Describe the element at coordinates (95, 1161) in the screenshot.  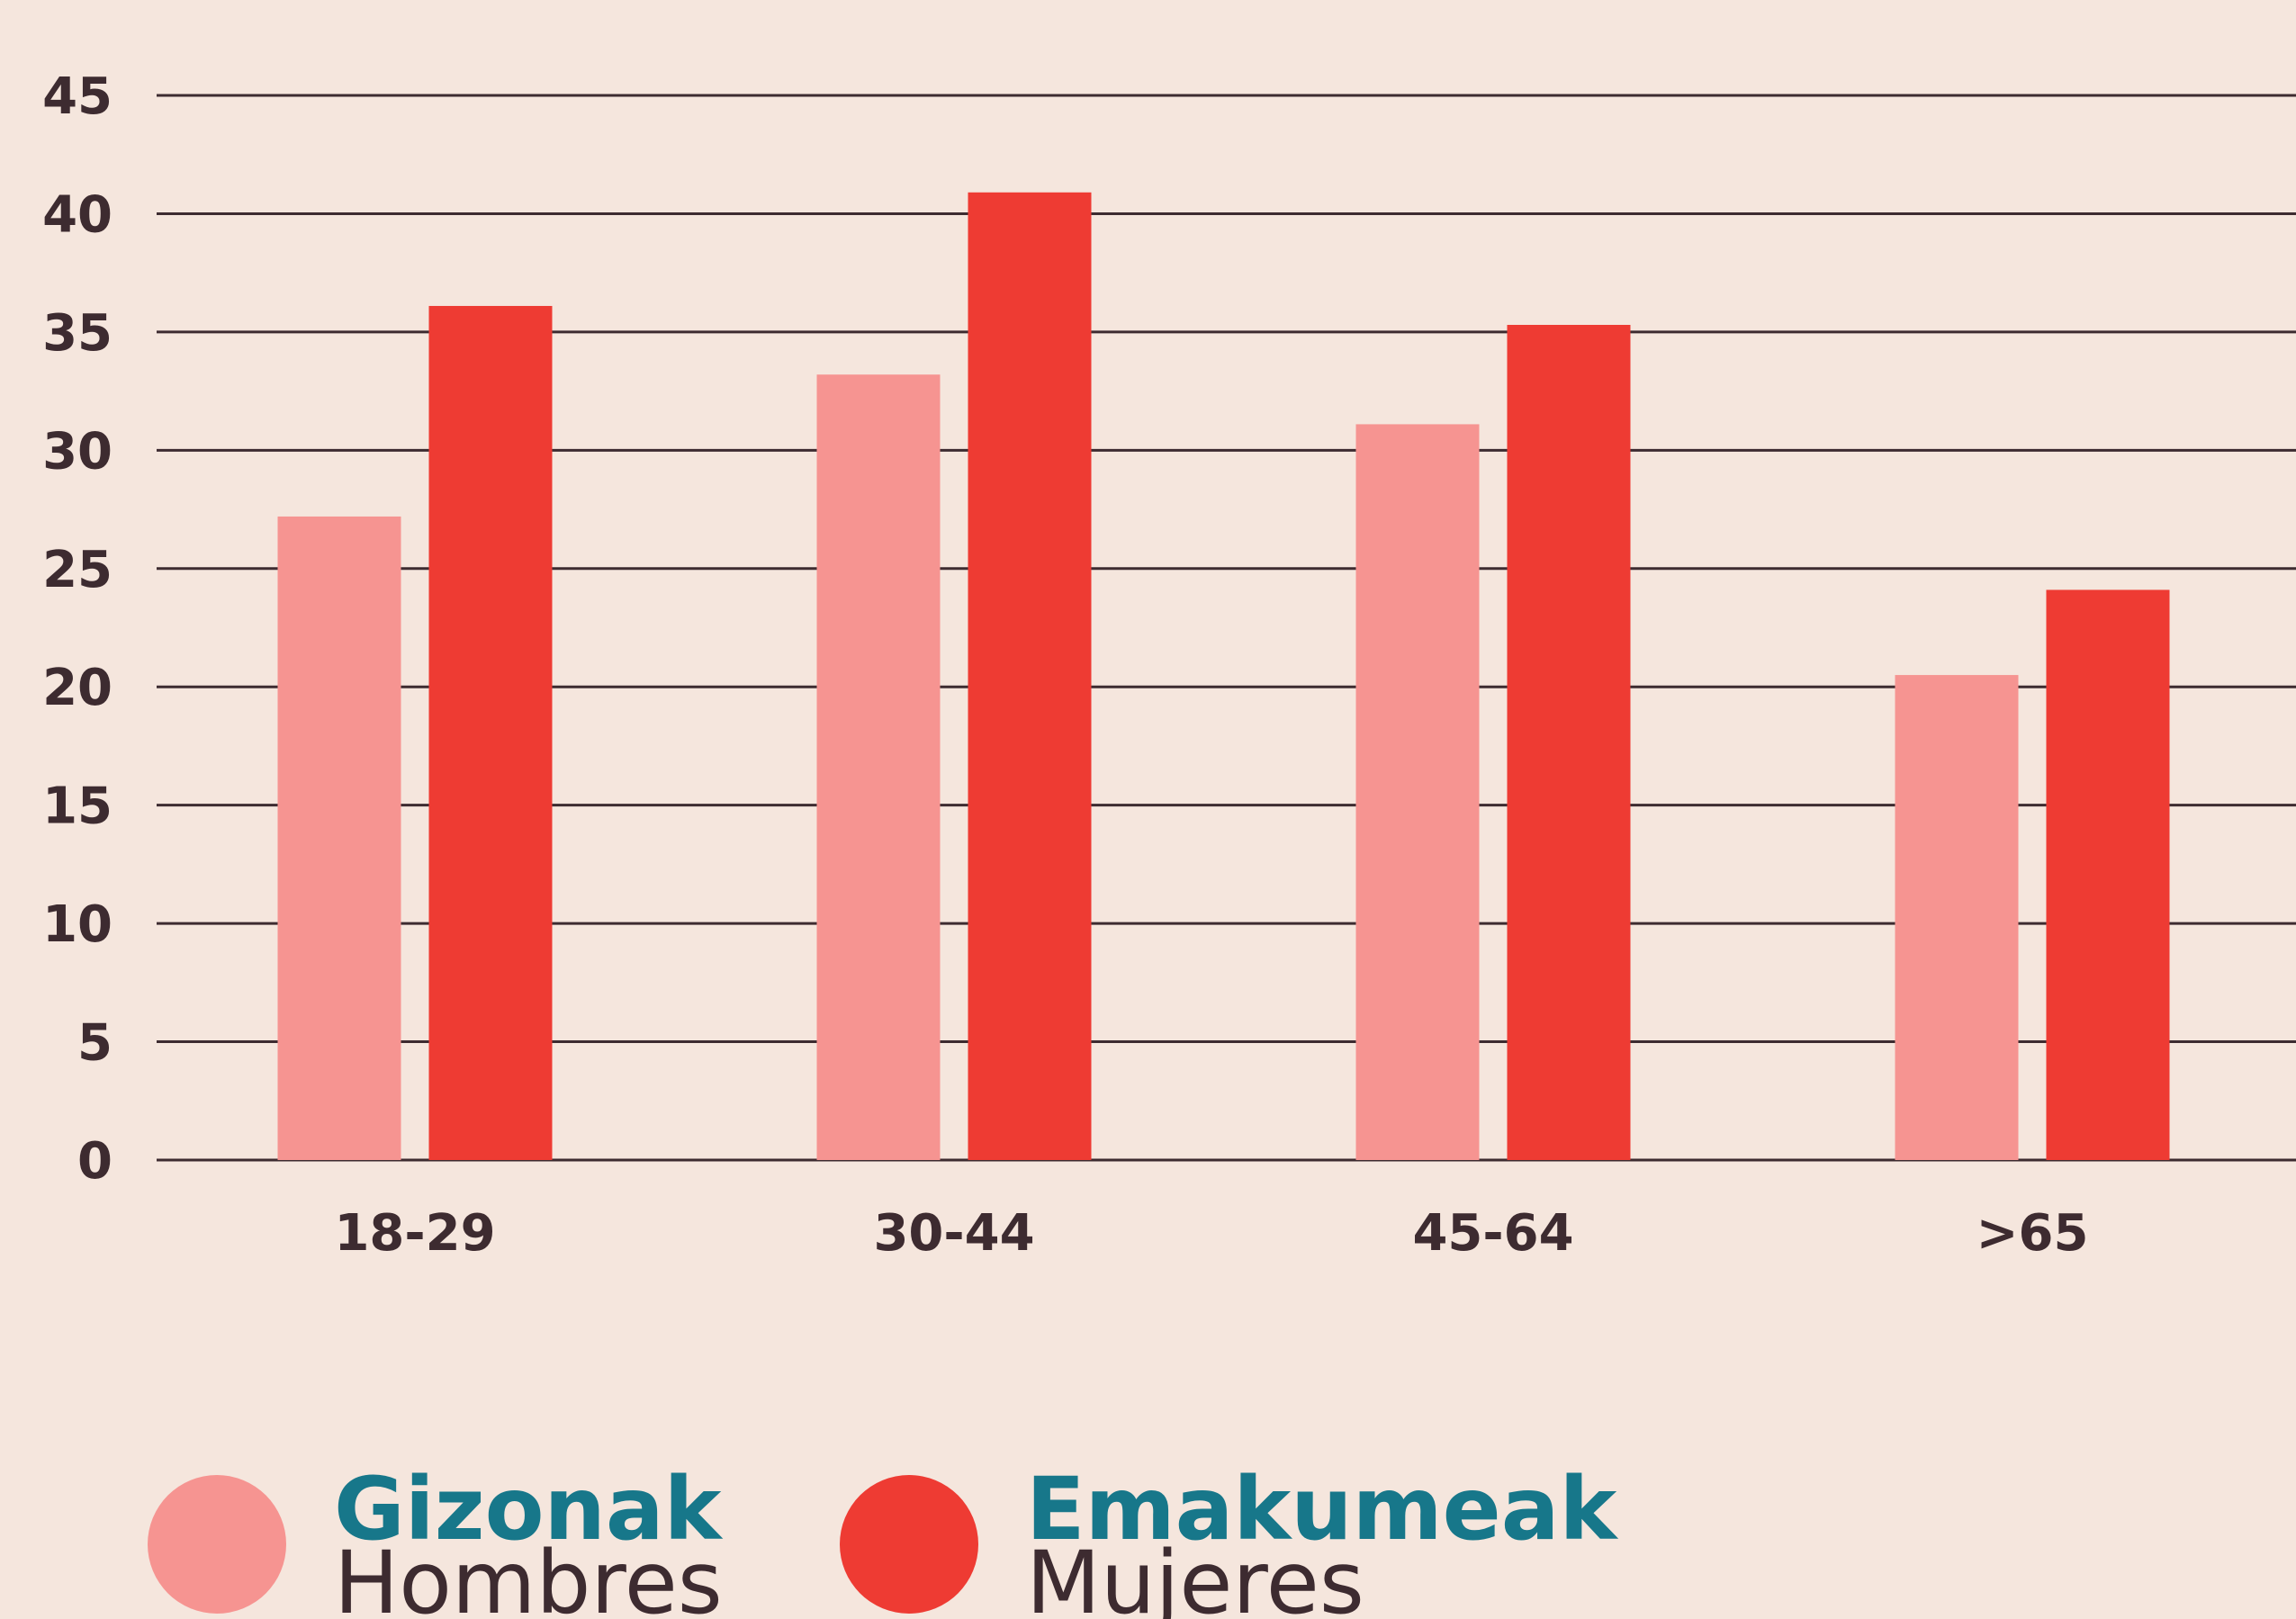
I see `y-tick-label: 0` at that location.